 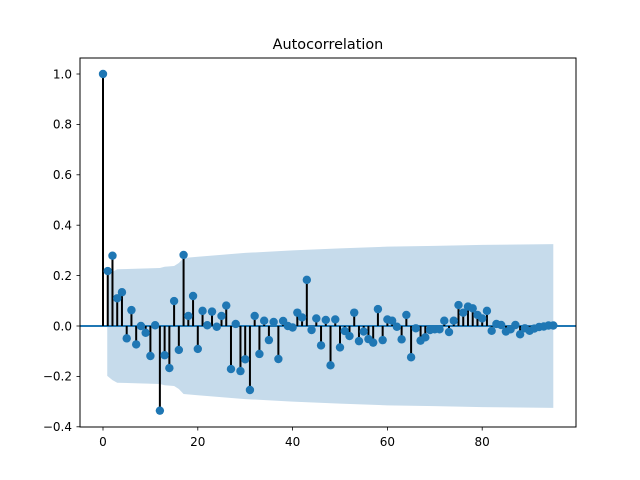 I want to click on x-tick-label: 0, so click(x=103, y=442).